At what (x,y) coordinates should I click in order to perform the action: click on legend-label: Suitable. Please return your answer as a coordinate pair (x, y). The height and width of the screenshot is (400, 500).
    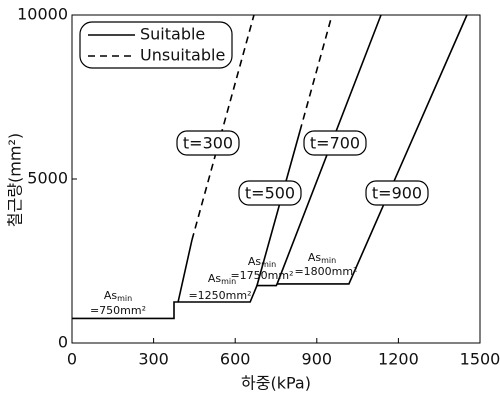
    Looking at the image, I should click on (172, 34).